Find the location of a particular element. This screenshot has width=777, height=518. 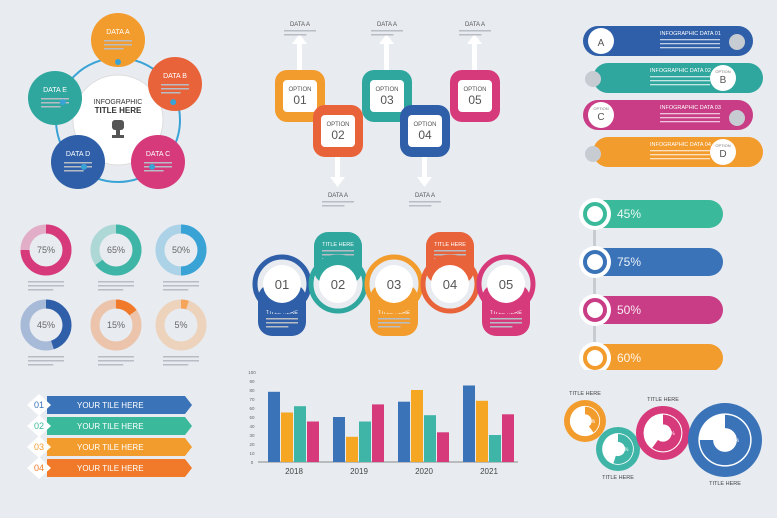

ribbon-label: YOUR TILE HERE is located at coordinates (110, 426).